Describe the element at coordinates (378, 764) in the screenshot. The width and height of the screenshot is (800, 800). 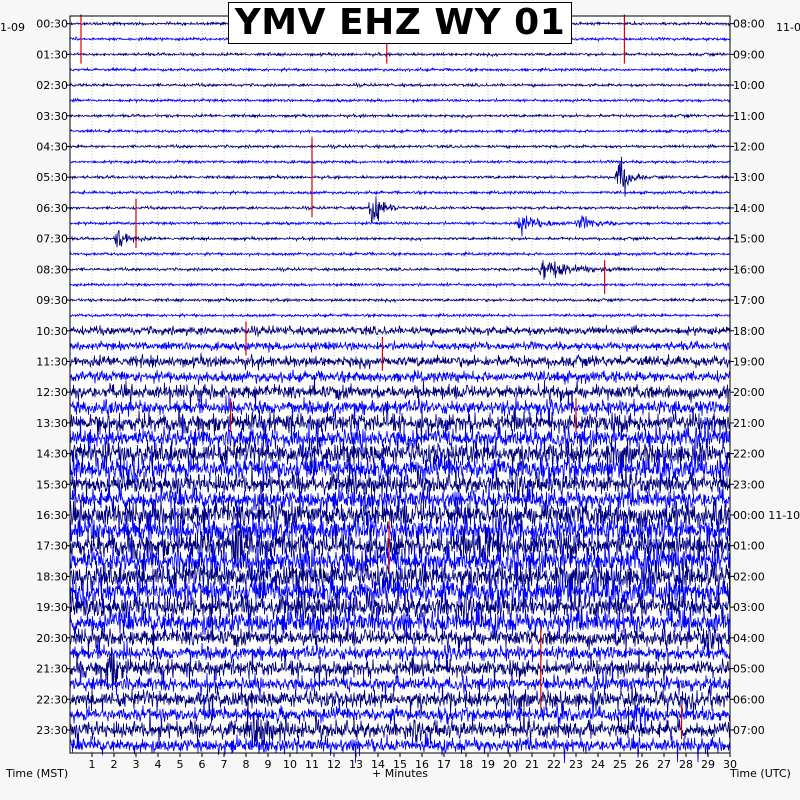
I see `x-tick-label: 14` at that location.